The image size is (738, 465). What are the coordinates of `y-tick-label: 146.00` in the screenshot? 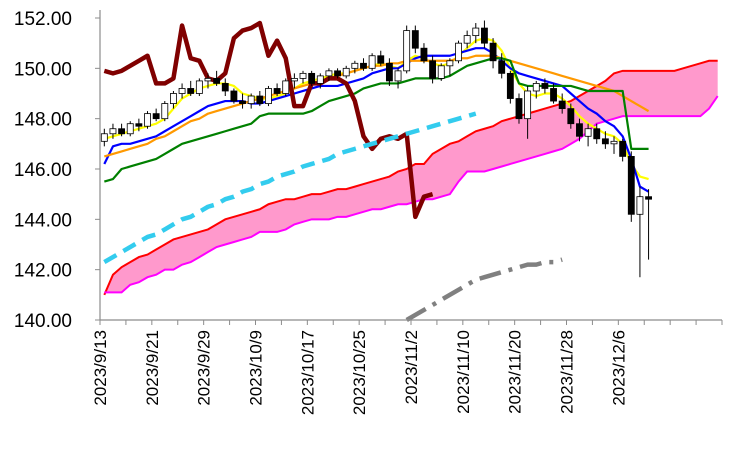 It's located at (43, 170).